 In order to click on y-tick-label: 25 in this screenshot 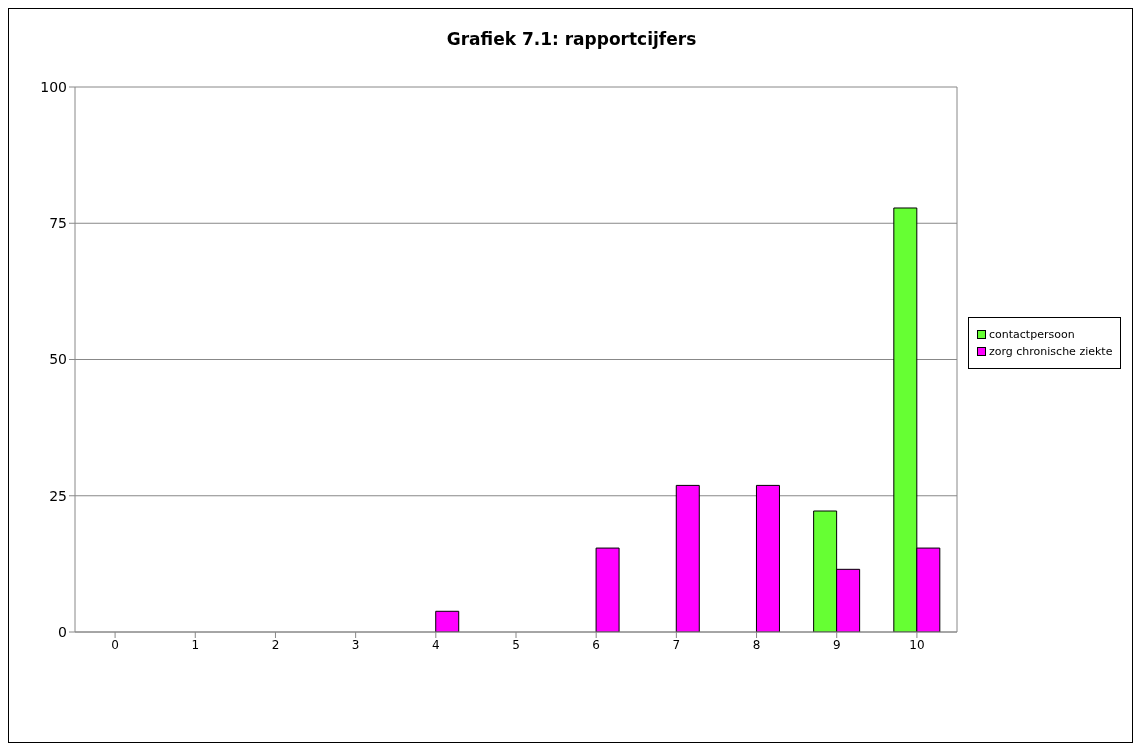, I will do `click(58, 495)`.